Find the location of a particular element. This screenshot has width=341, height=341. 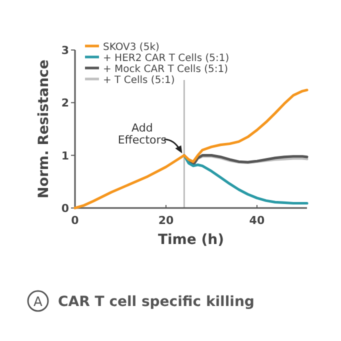

y-tick-label: 2 is located at coordinates (65, 103).